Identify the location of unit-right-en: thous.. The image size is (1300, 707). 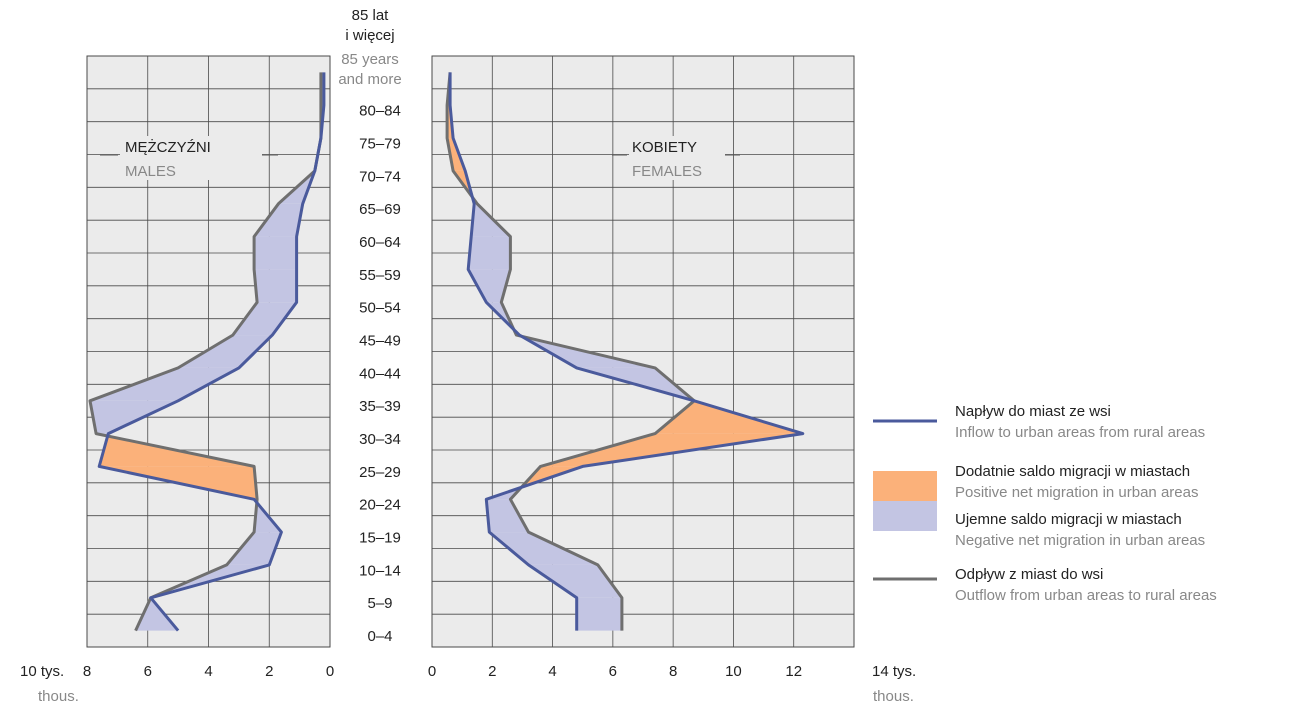
(893, 696).